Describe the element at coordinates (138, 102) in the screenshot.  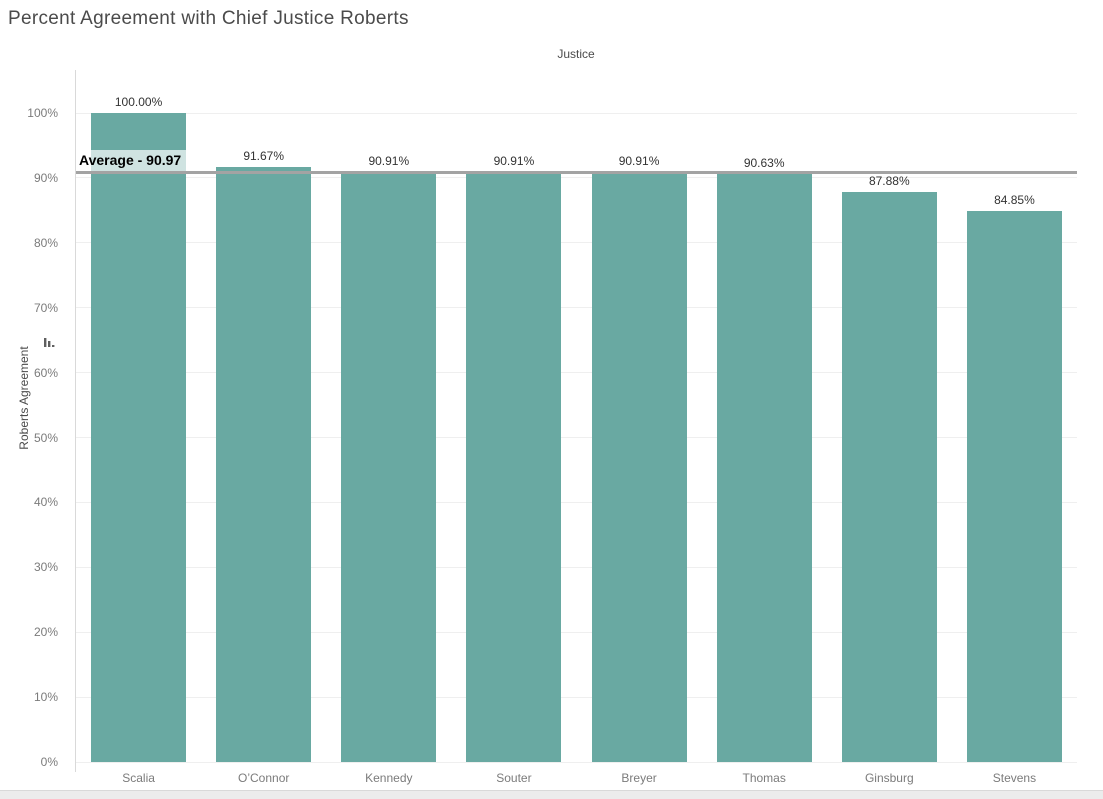
I see `bar-value-label: 100.00%` at that location.